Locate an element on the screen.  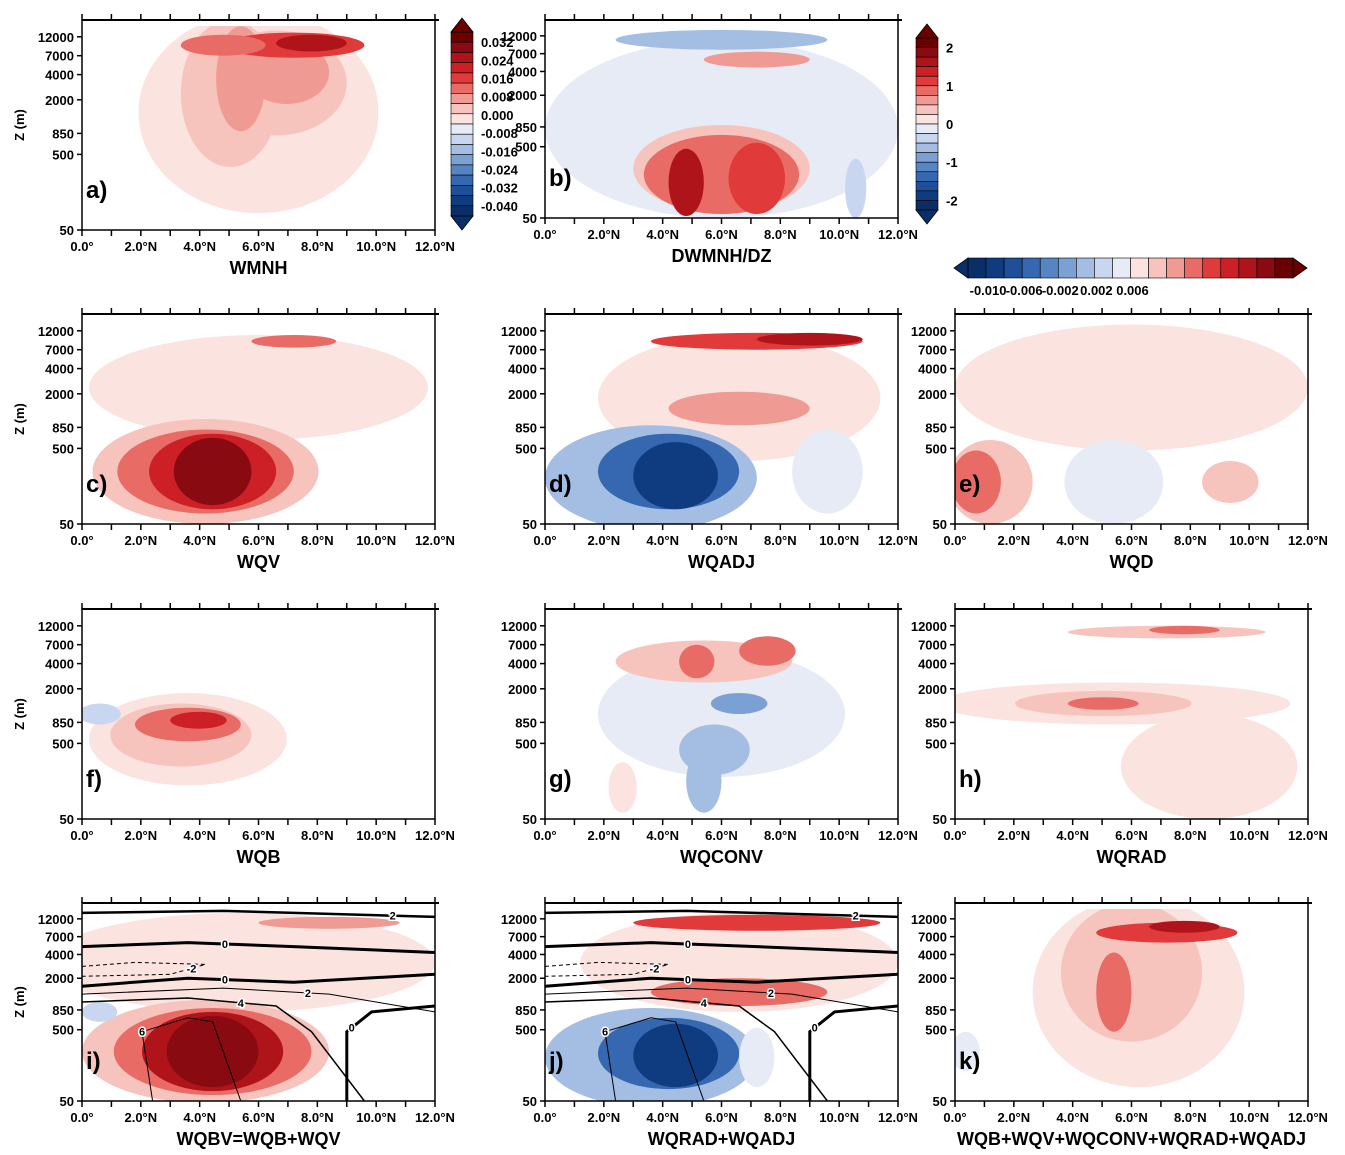
panel-tag: j) is located at coordinates (556, 1061).